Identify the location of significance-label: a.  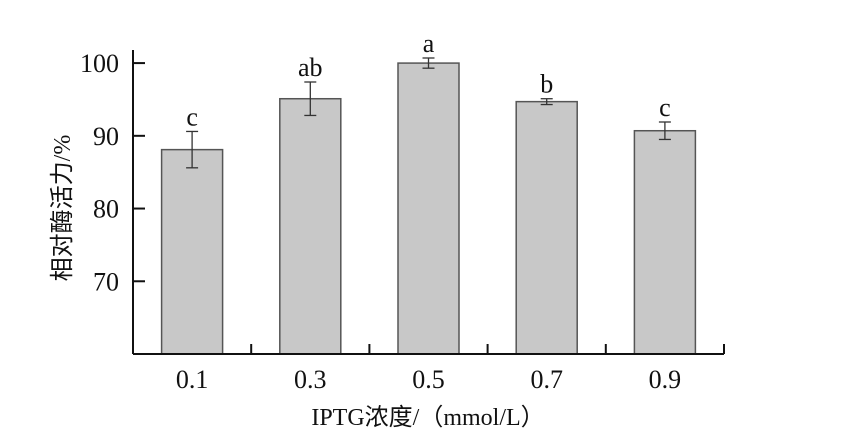
(429, 43).